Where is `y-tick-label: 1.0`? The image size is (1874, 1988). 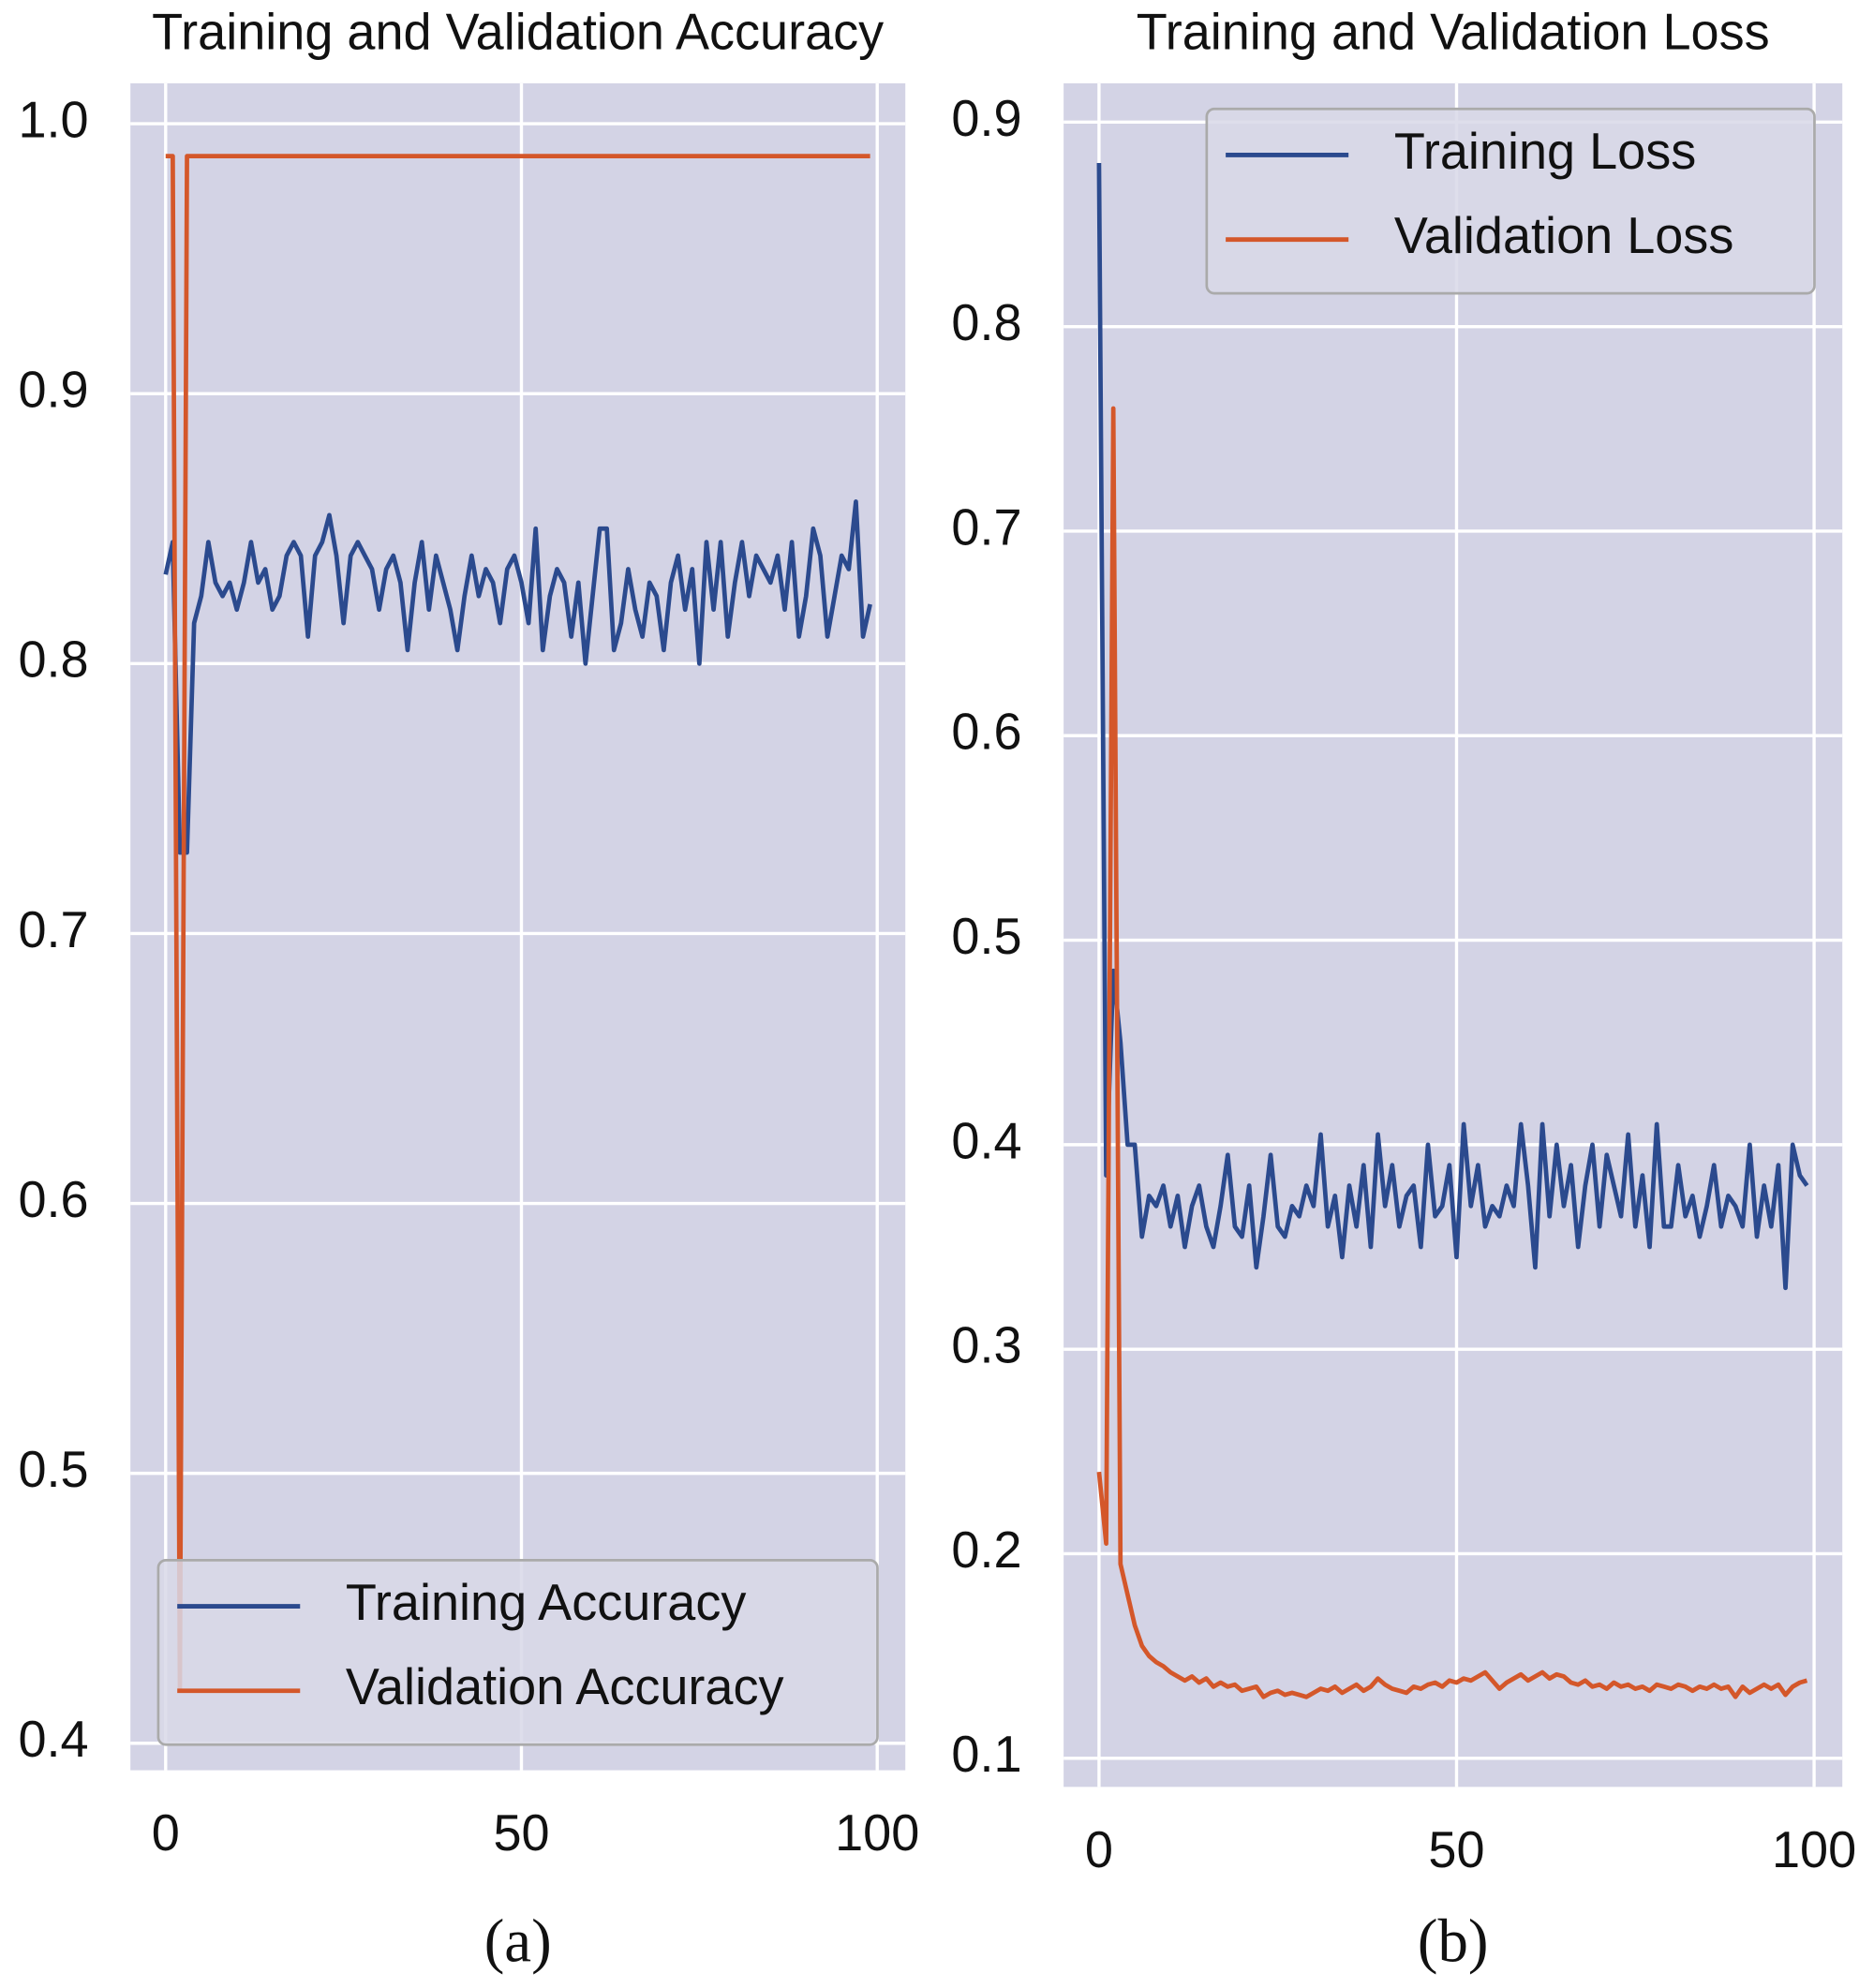
y-tick-label: 1.0 is located at coordinates (53, 119).